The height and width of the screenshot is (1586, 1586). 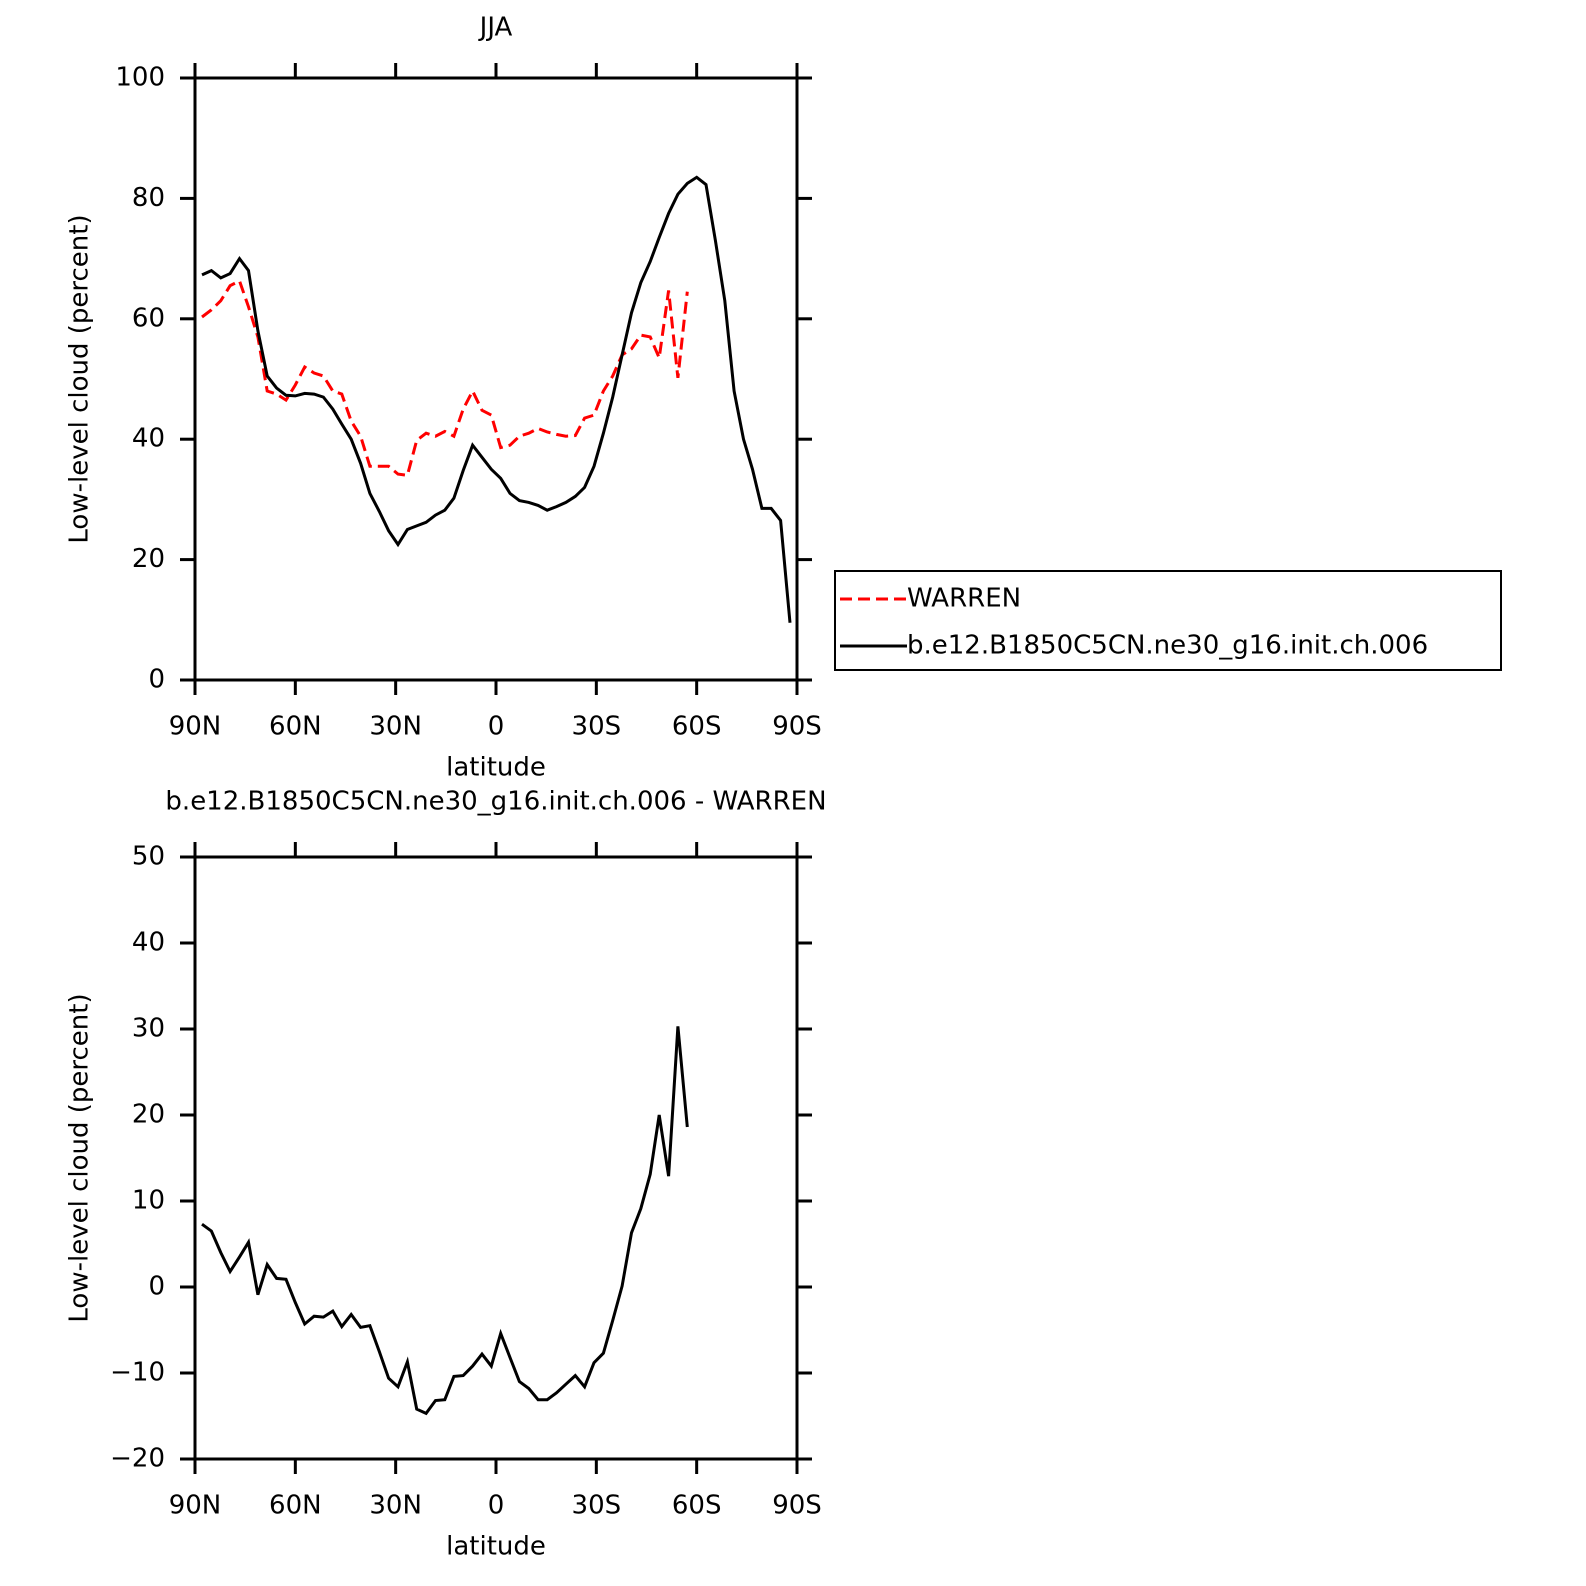 What do you see at coordinates (148, 1201) in the screenshot?
I see `y-tick-label: 10` at bounding box center [148, 1201].